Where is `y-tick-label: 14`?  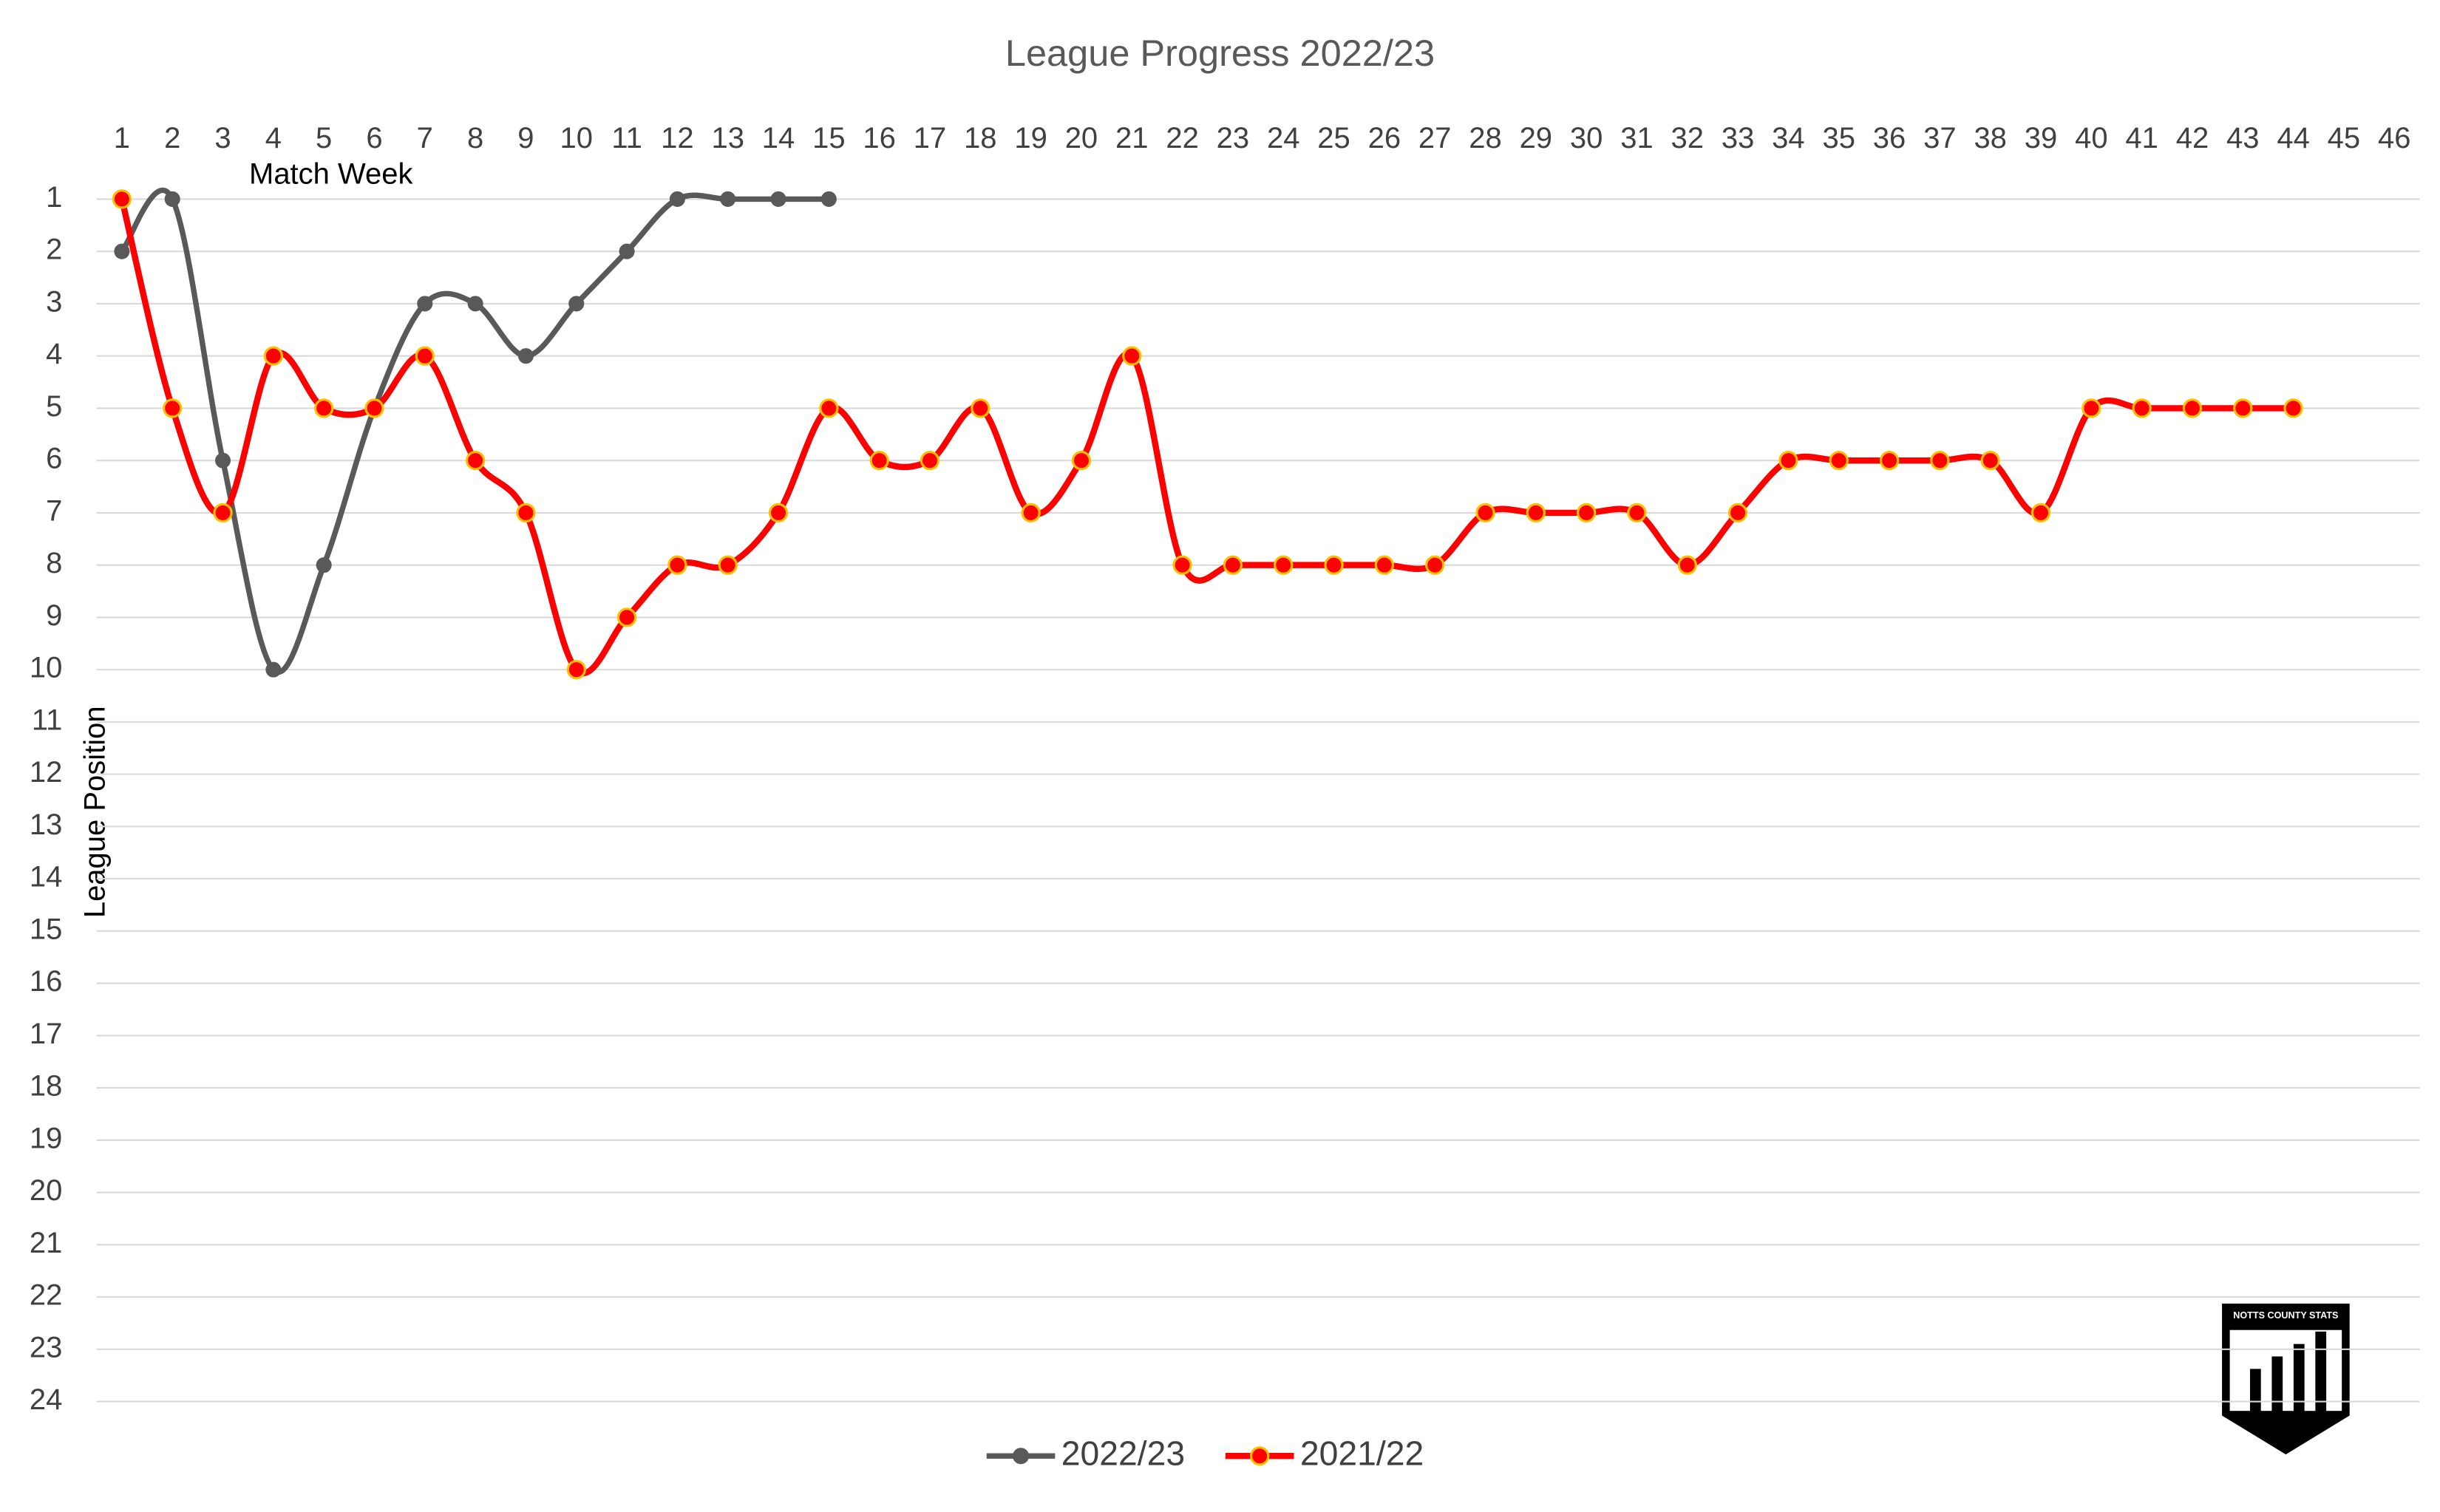
y-tick-label: 14 is located at coordinates (46, 877).